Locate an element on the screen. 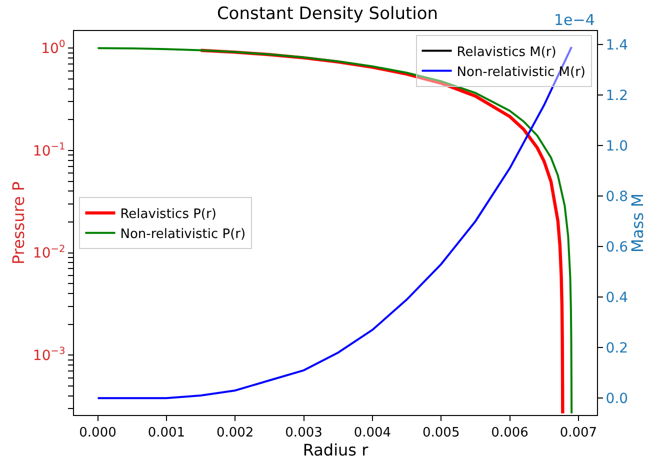  x-tick-label: 0.006 is located at coordinates (509, 433).